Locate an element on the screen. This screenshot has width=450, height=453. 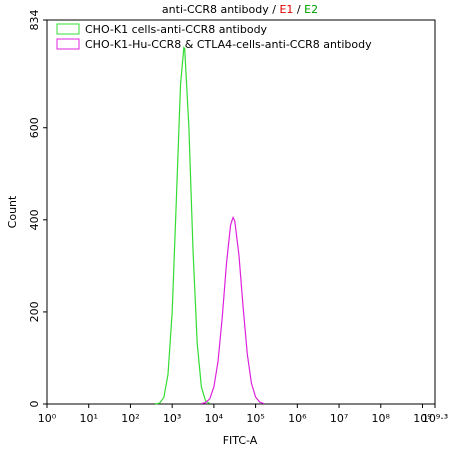
title-part: anti-CCR8 antibody is located at coordinates (215, 9).